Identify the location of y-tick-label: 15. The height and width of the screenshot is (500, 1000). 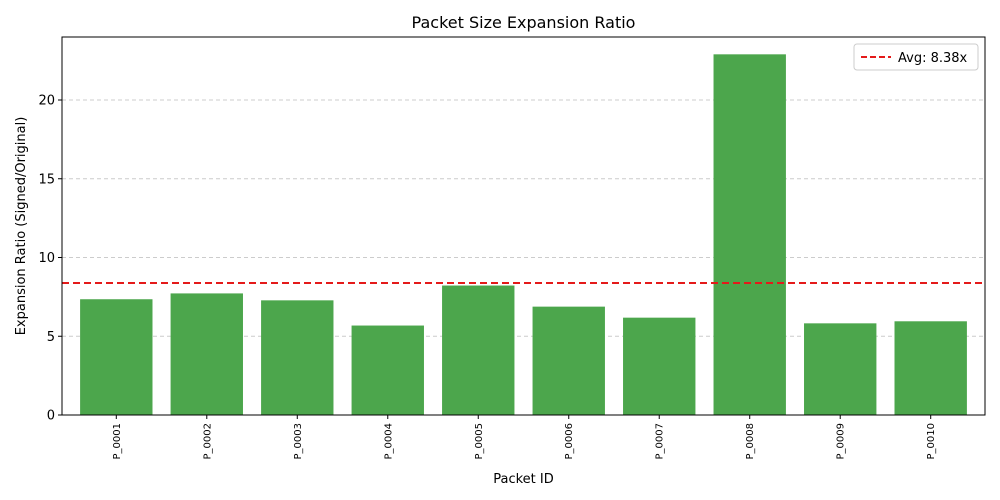
(46, 179).